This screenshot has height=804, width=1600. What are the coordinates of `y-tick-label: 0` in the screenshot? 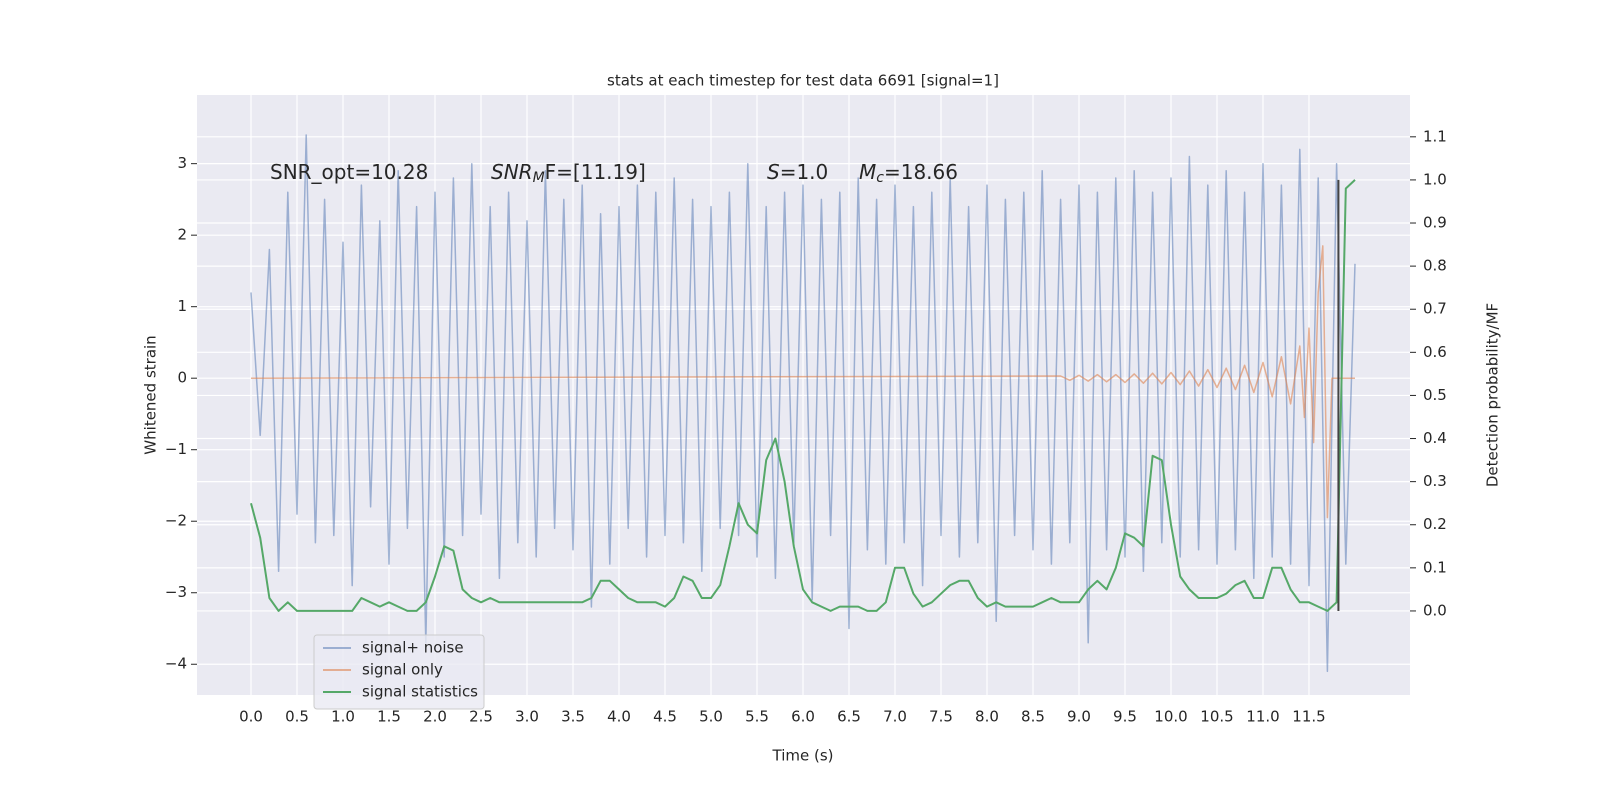 It's located at (182, 378).